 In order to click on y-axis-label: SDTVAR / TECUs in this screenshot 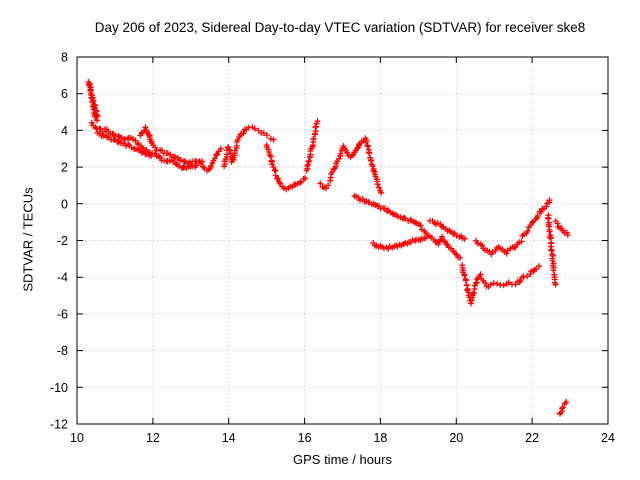, I will do `click(28, 239)`.